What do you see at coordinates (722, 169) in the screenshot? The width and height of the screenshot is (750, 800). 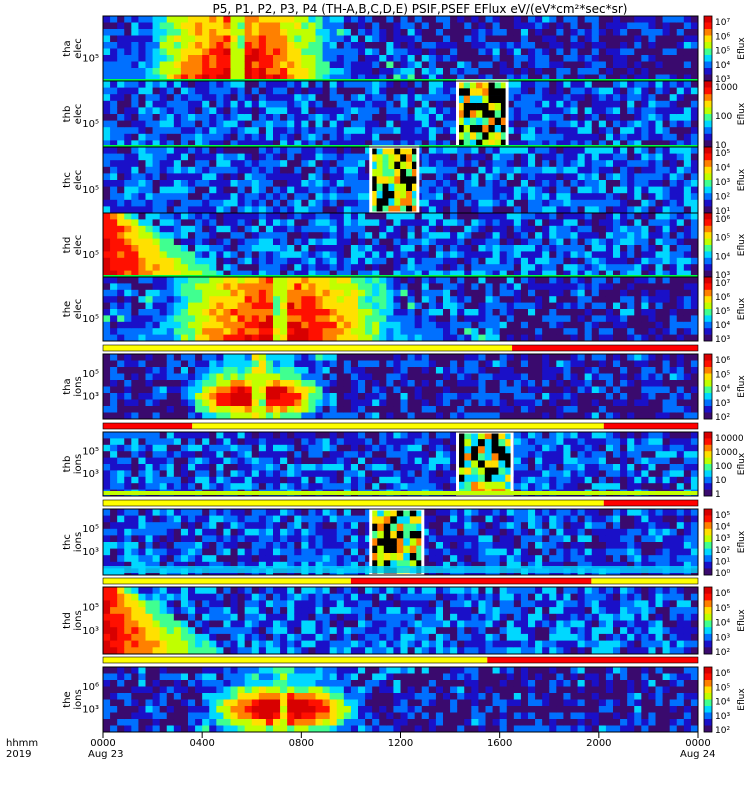 I see `colorbar-tick-label: 10⁴` at bounding box center [722, 169].